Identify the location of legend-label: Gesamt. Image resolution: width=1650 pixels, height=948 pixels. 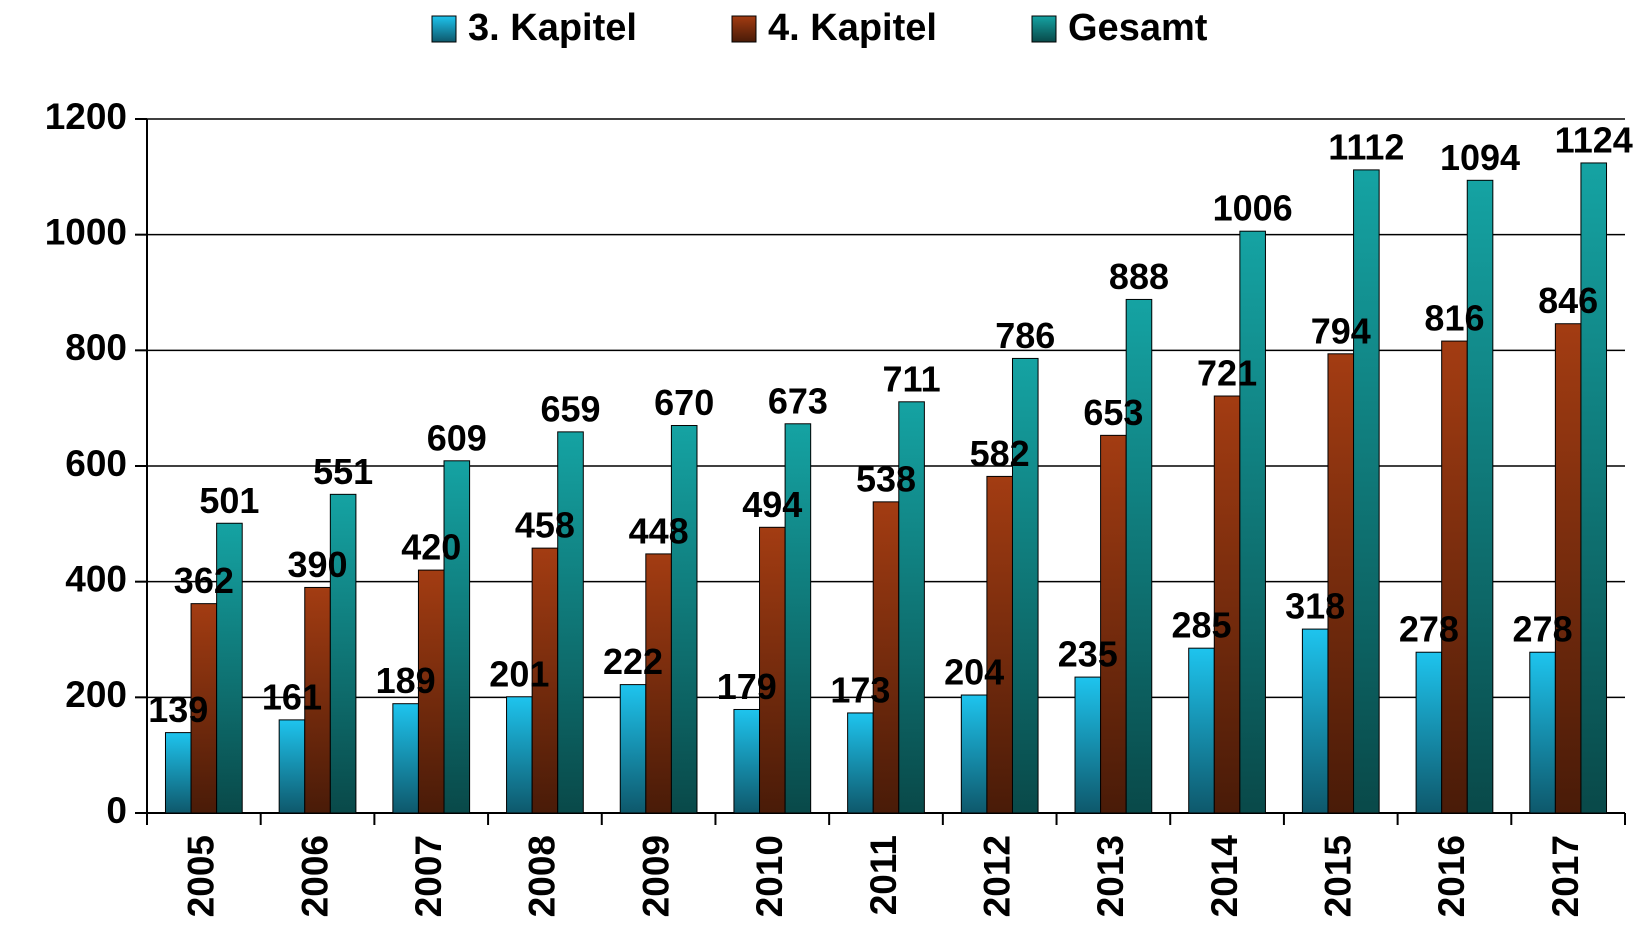
(1138, 28).